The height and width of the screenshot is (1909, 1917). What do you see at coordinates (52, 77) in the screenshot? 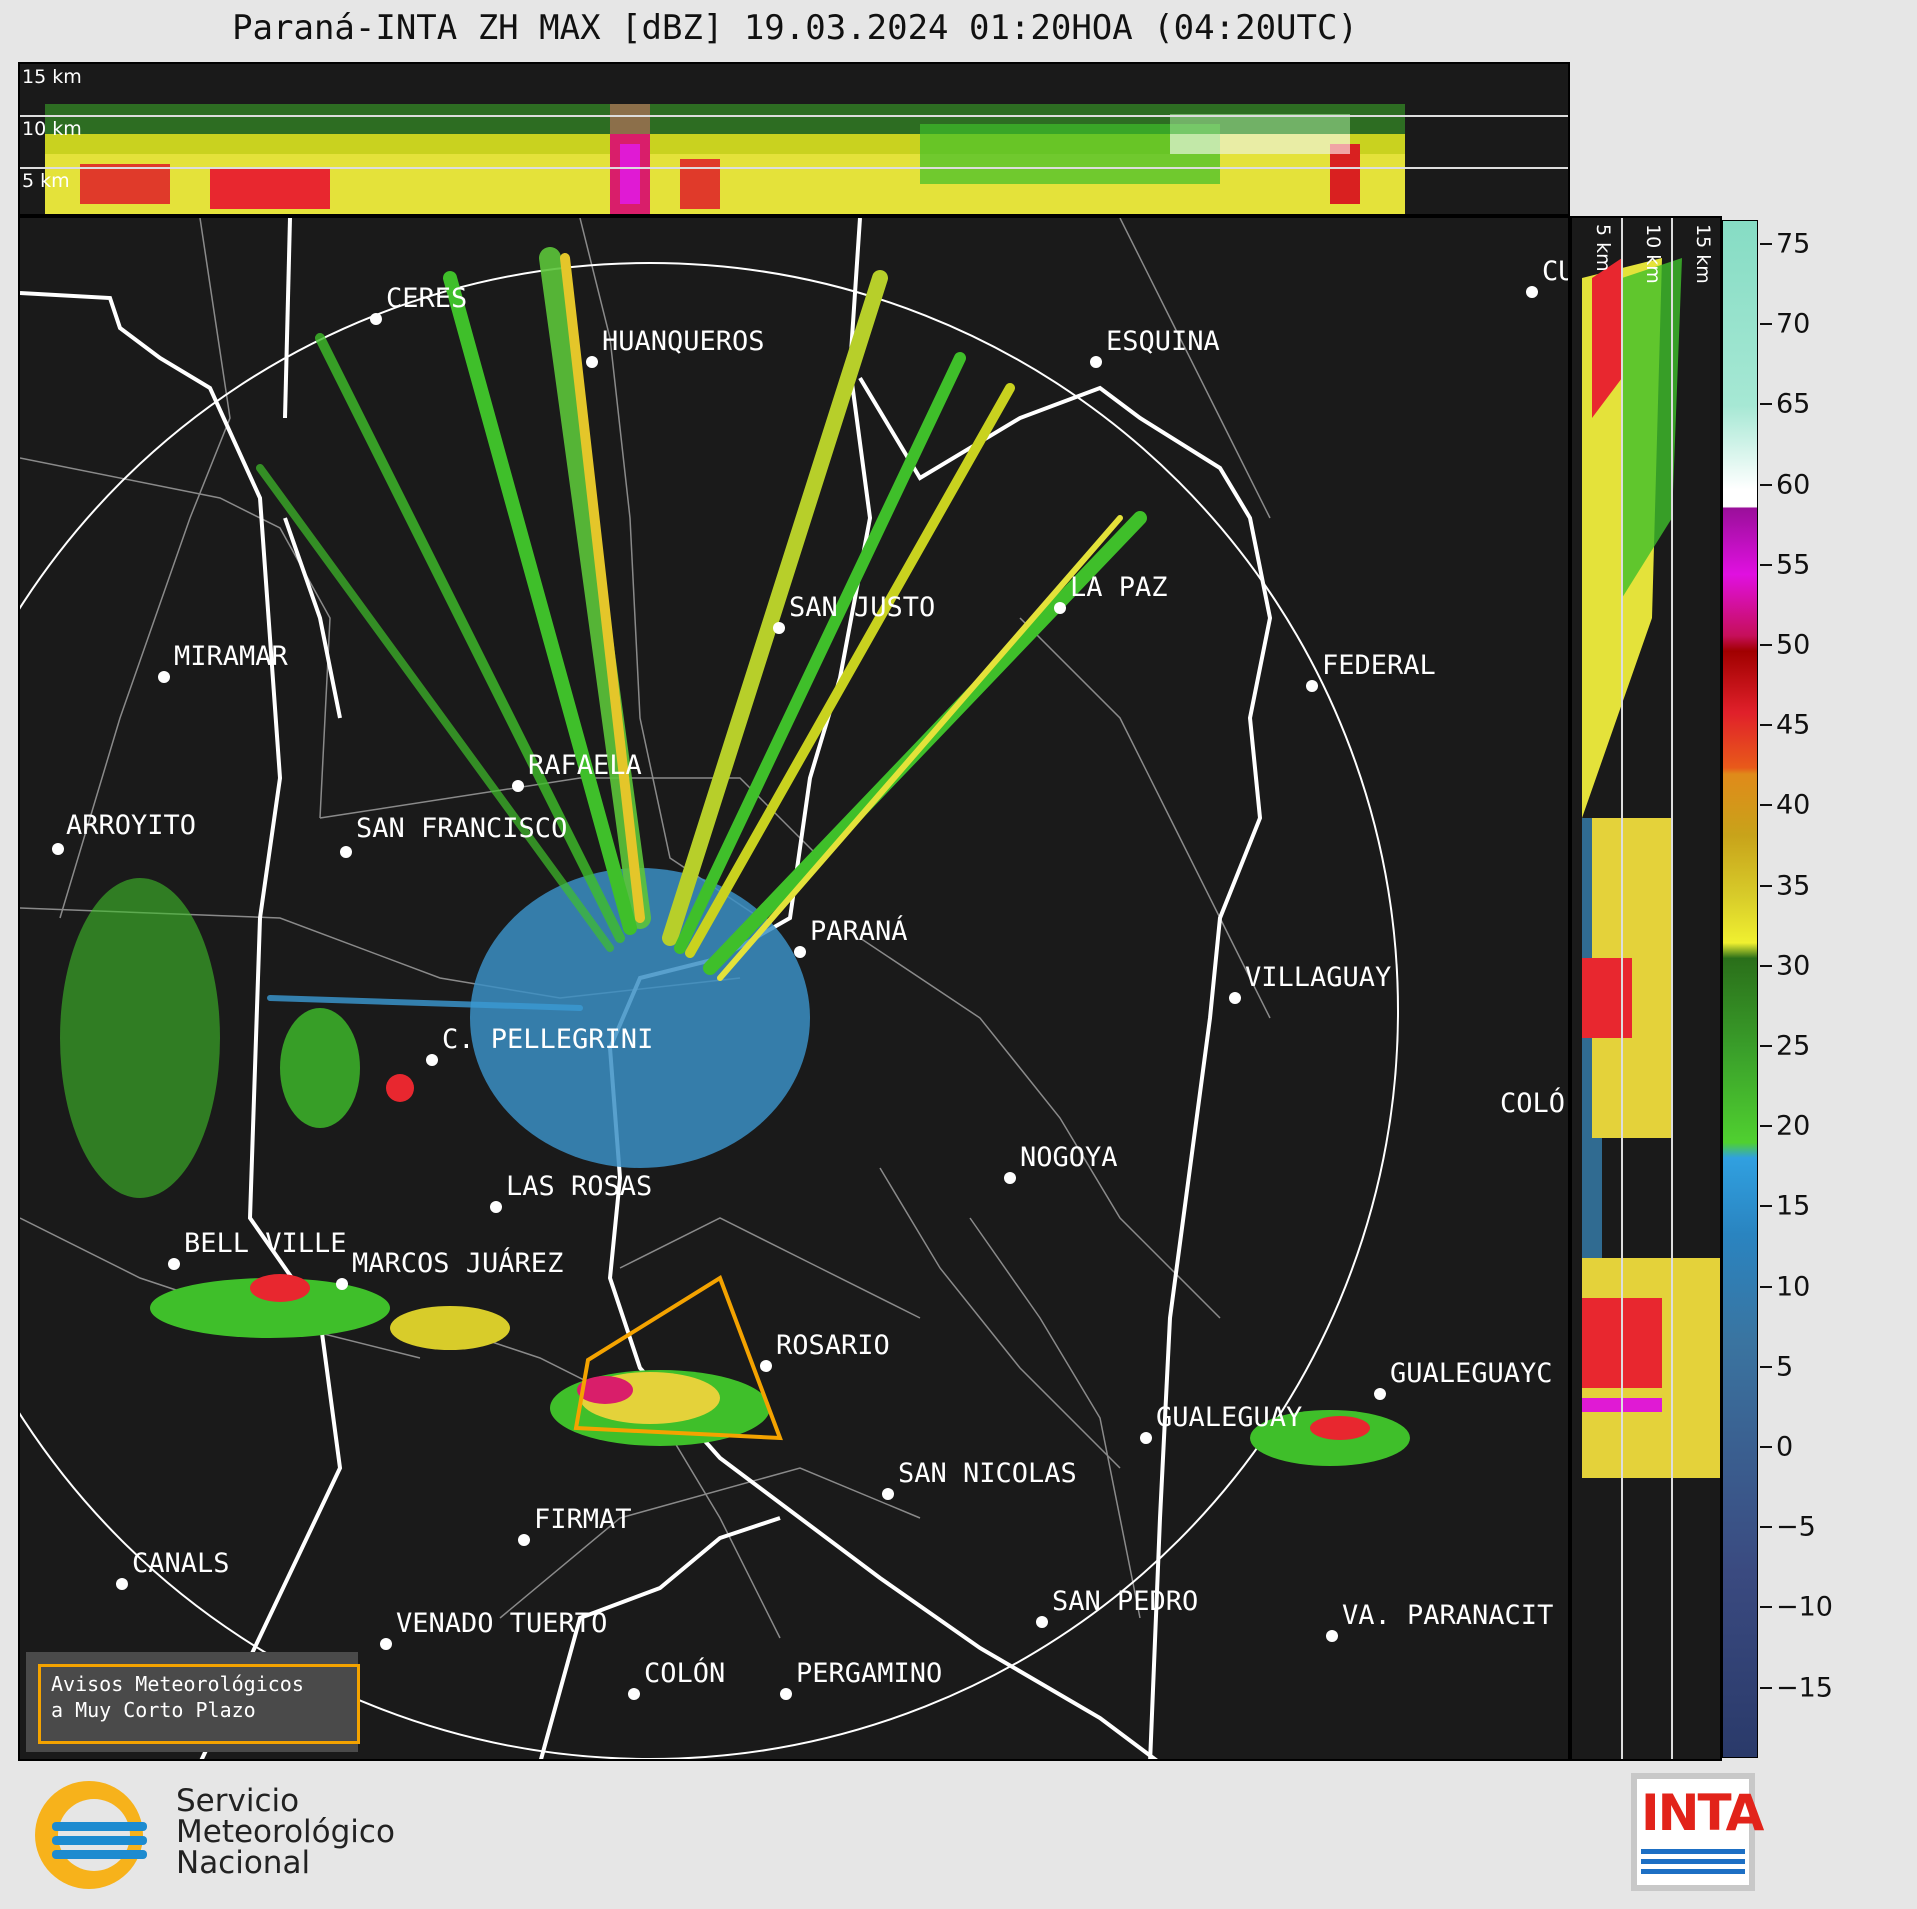
I see `top-height-label: 15 km` at bounding box center [52, 77].